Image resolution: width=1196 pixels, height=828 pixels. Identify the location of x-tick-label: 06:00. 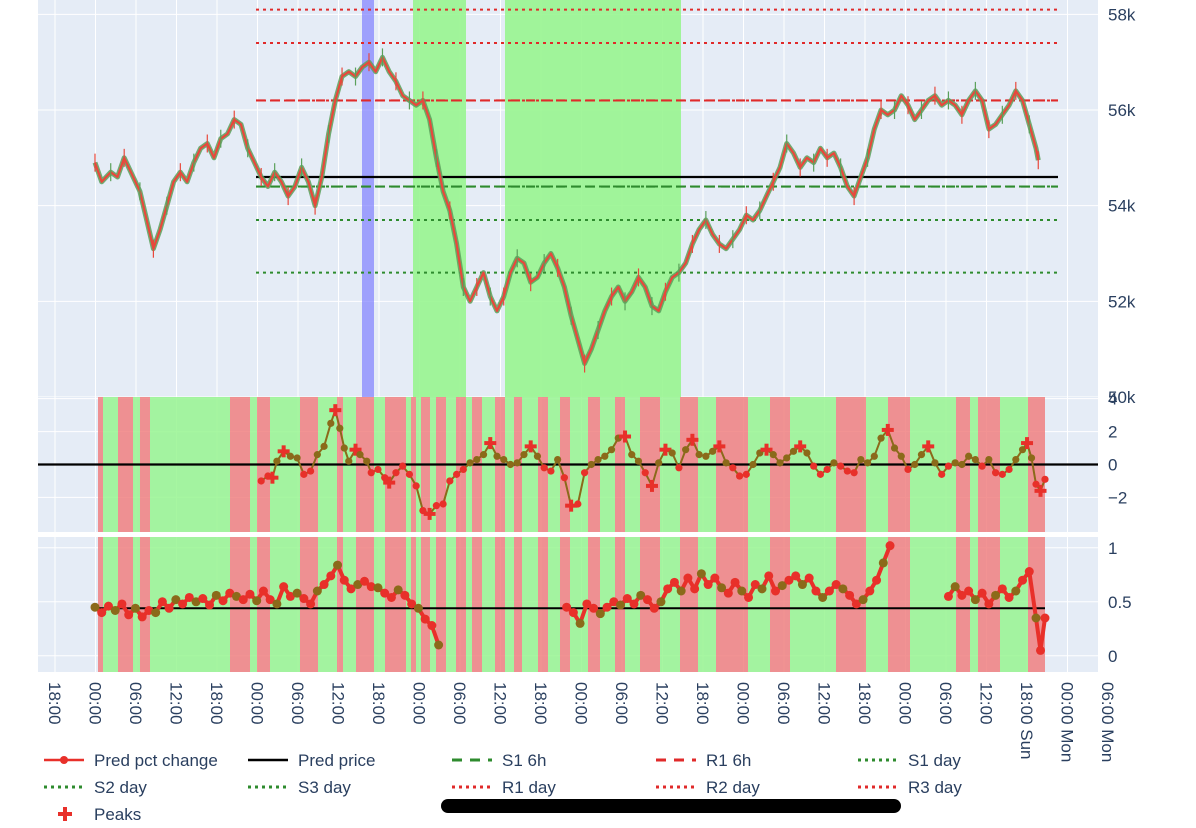
(297, 703).